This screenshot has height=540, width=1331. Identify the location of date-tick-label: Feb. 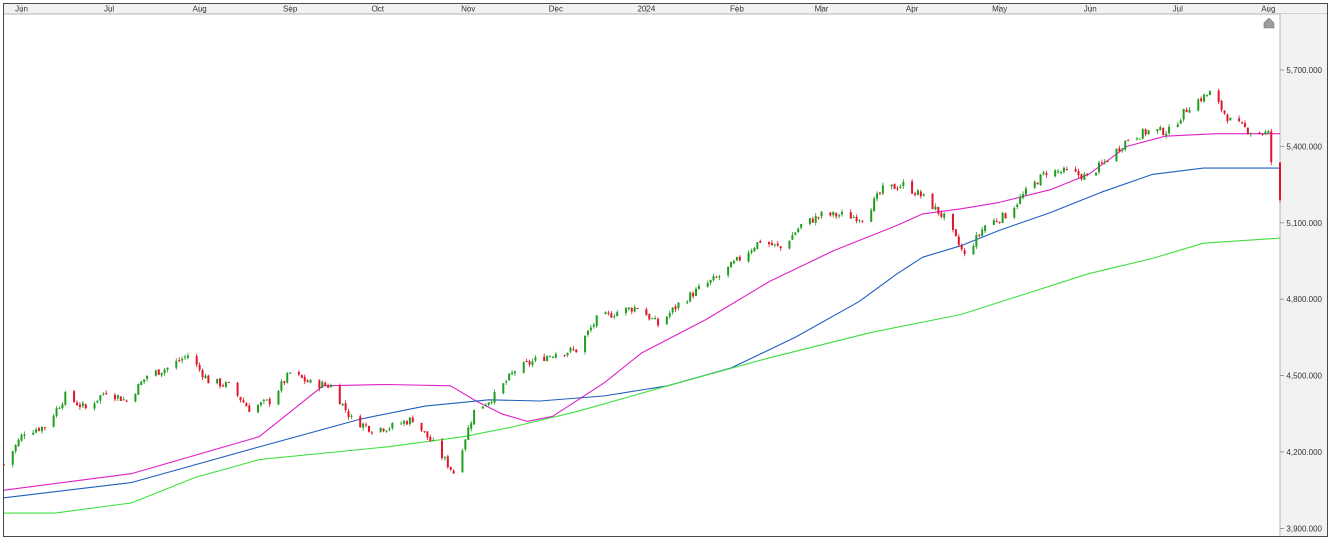
(737, 9).